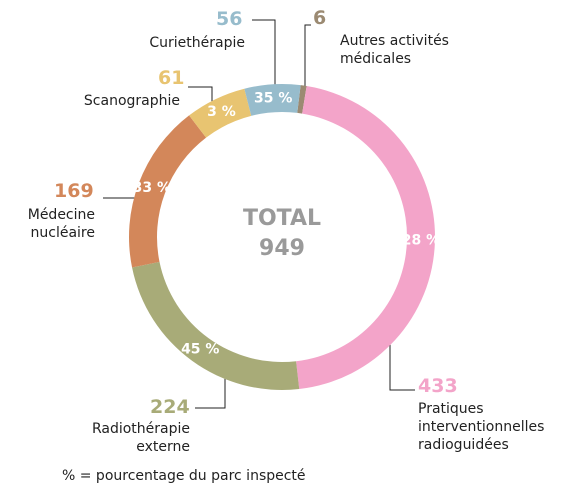 Image resolution: width=577 pixels, height=500 pixels. What do you see at coordinates (61, 224) in the screenshot?
I see `category-label: Médecine nucléaire` at bounding box center [61, 224].